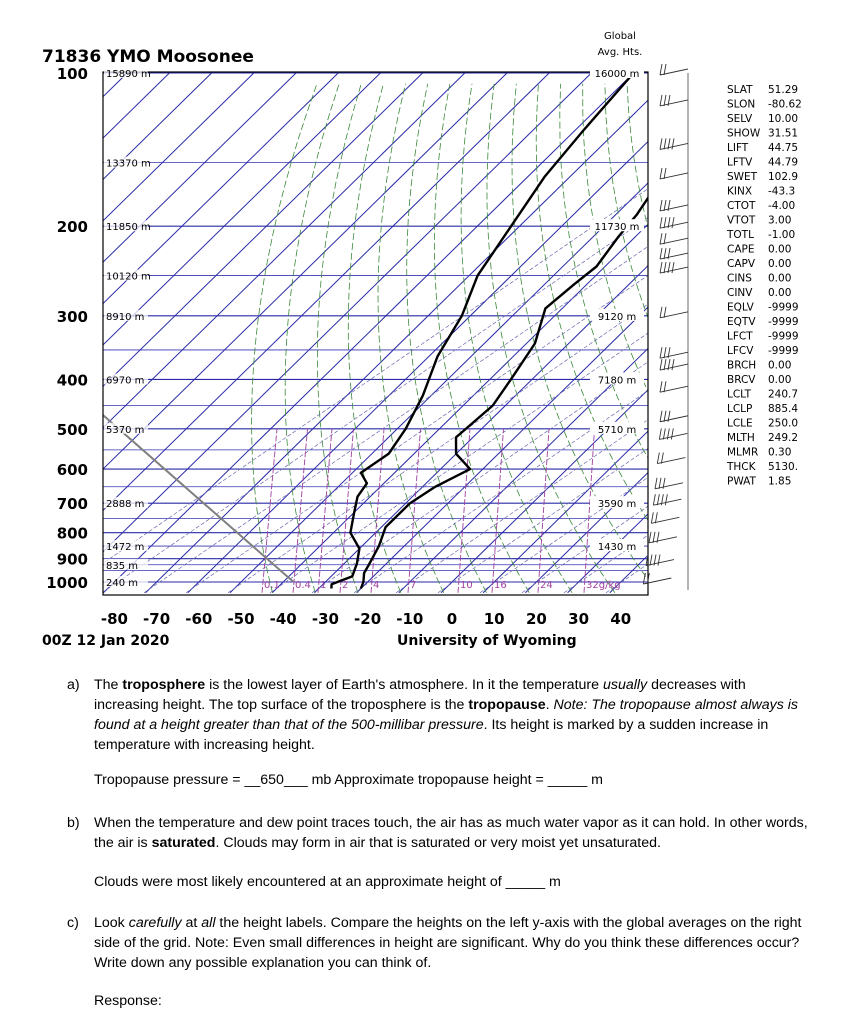 The image size is (855, 1024). What do you see at coordinates (546, 585) in the screenshot?
I see `mixing-ratio-label: 24` at bounding box center [546, 585].